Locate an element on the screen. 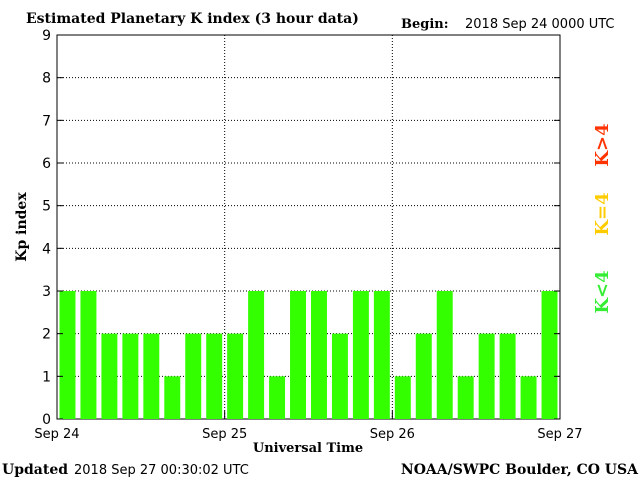 Image resolution: width=640 pixels, height=480 pixels. x-tick-label: Sep 25 is located at coordinates (224, 434).